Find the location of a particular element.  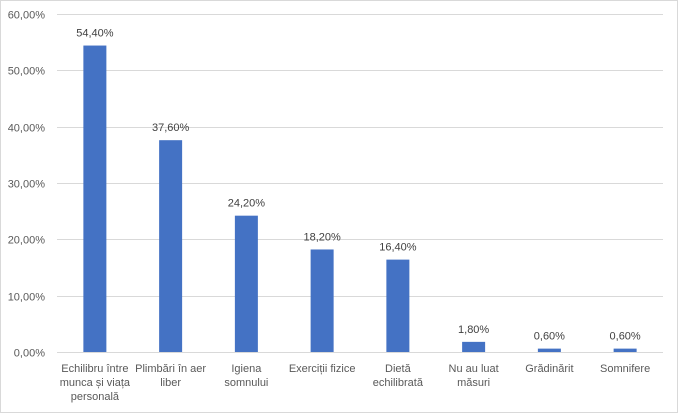

data-label: 54,40% is located at coordinates (95, 34).